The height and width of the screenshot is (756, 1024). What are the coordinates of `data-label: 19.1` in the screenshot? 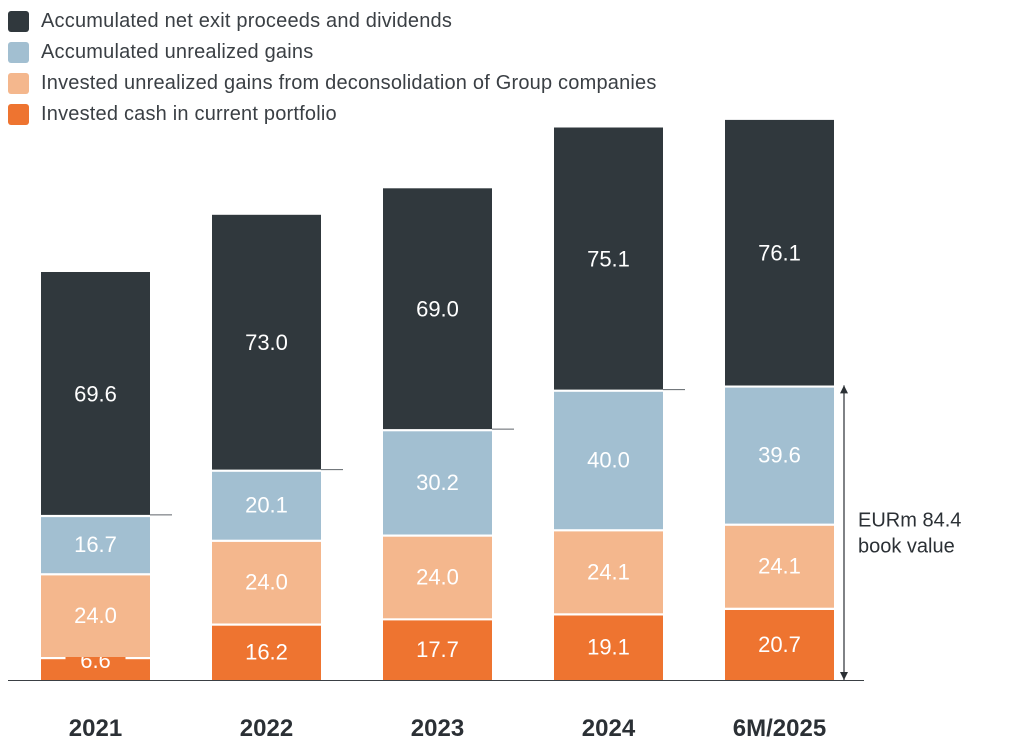 It's located at (608, 647).